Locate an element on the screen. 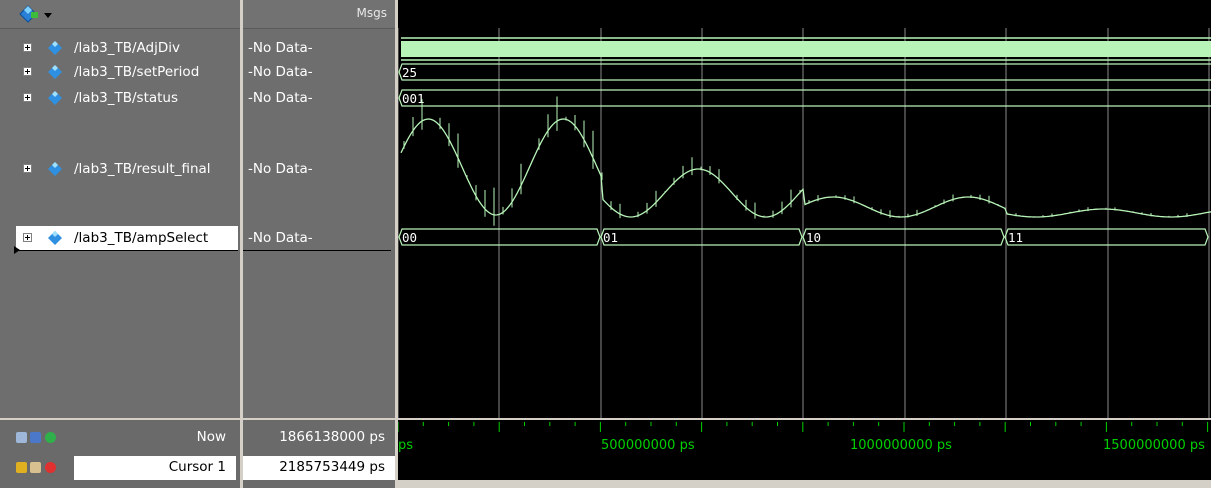 The height and width of the screenshot is (488, 1211). cursor-label: Cursor 1 is located at coordinates (197, 467).